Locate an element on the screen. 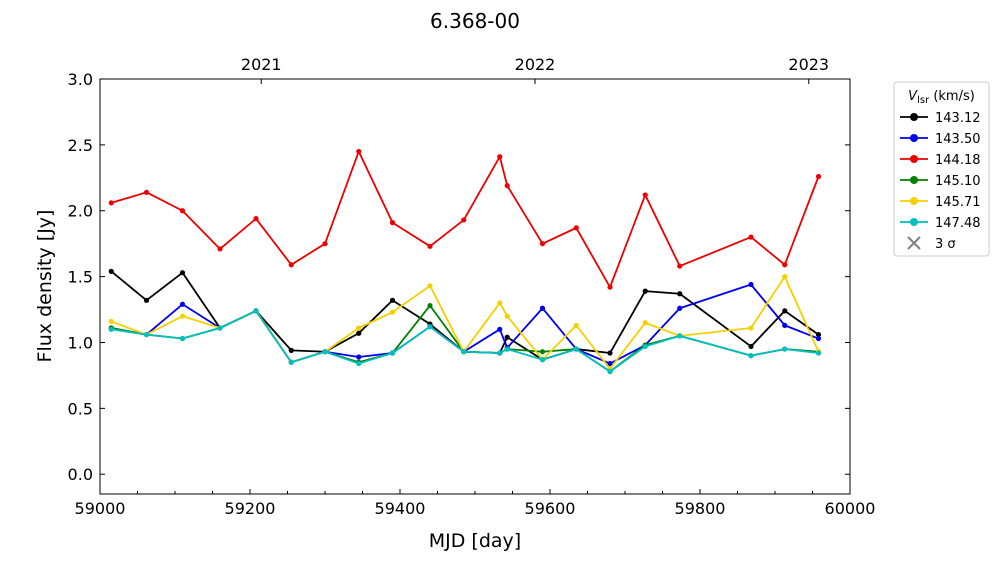 The height and width of the screenshot is (562, 1000). y-tick-label: 3.0 is located at coordinates (80, 79).